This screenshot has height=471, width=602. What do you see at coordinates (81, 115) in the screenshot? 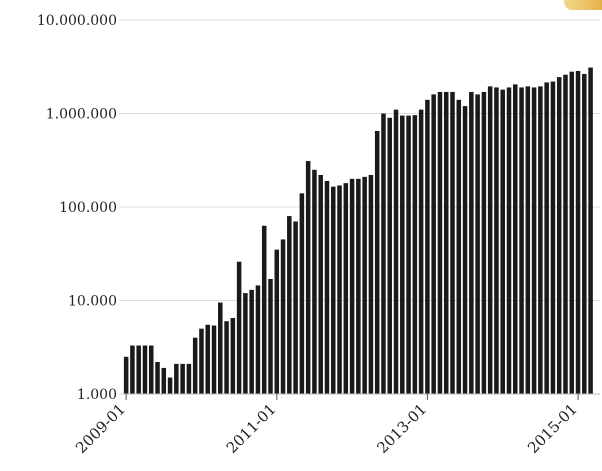
I see `y-tick-label: 1.000.000` at bounding box center [81, 115].